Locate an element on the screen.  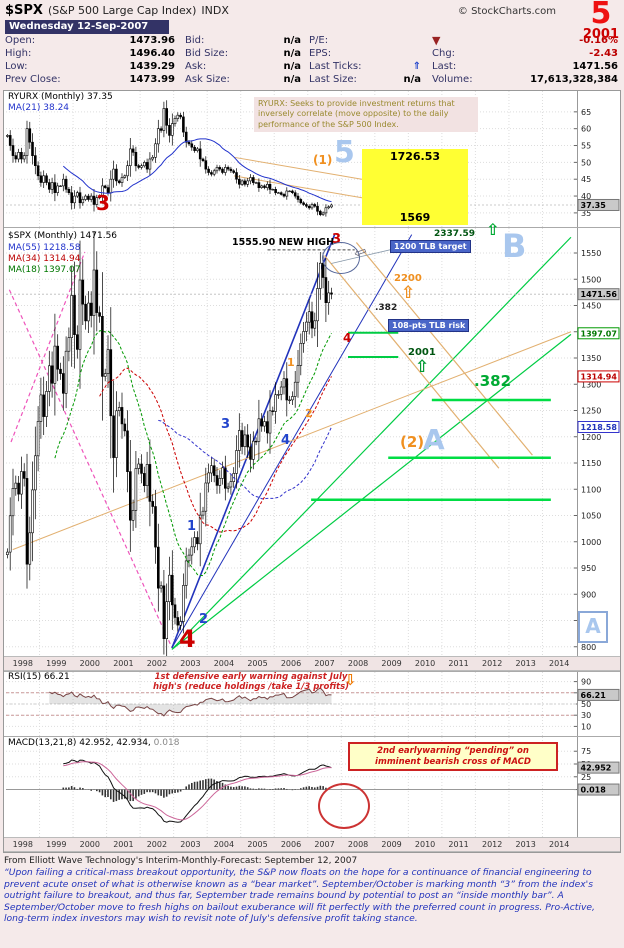
ask-size-value: n/a is located at coordinates (292, 79).